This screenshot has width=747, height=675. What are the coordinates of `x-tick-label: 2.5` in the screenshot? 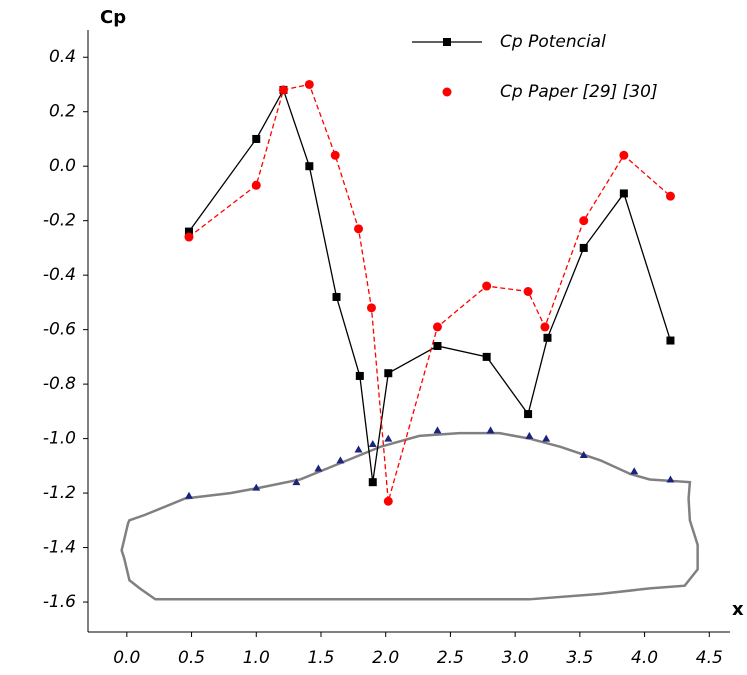 It's located at (450, 658).